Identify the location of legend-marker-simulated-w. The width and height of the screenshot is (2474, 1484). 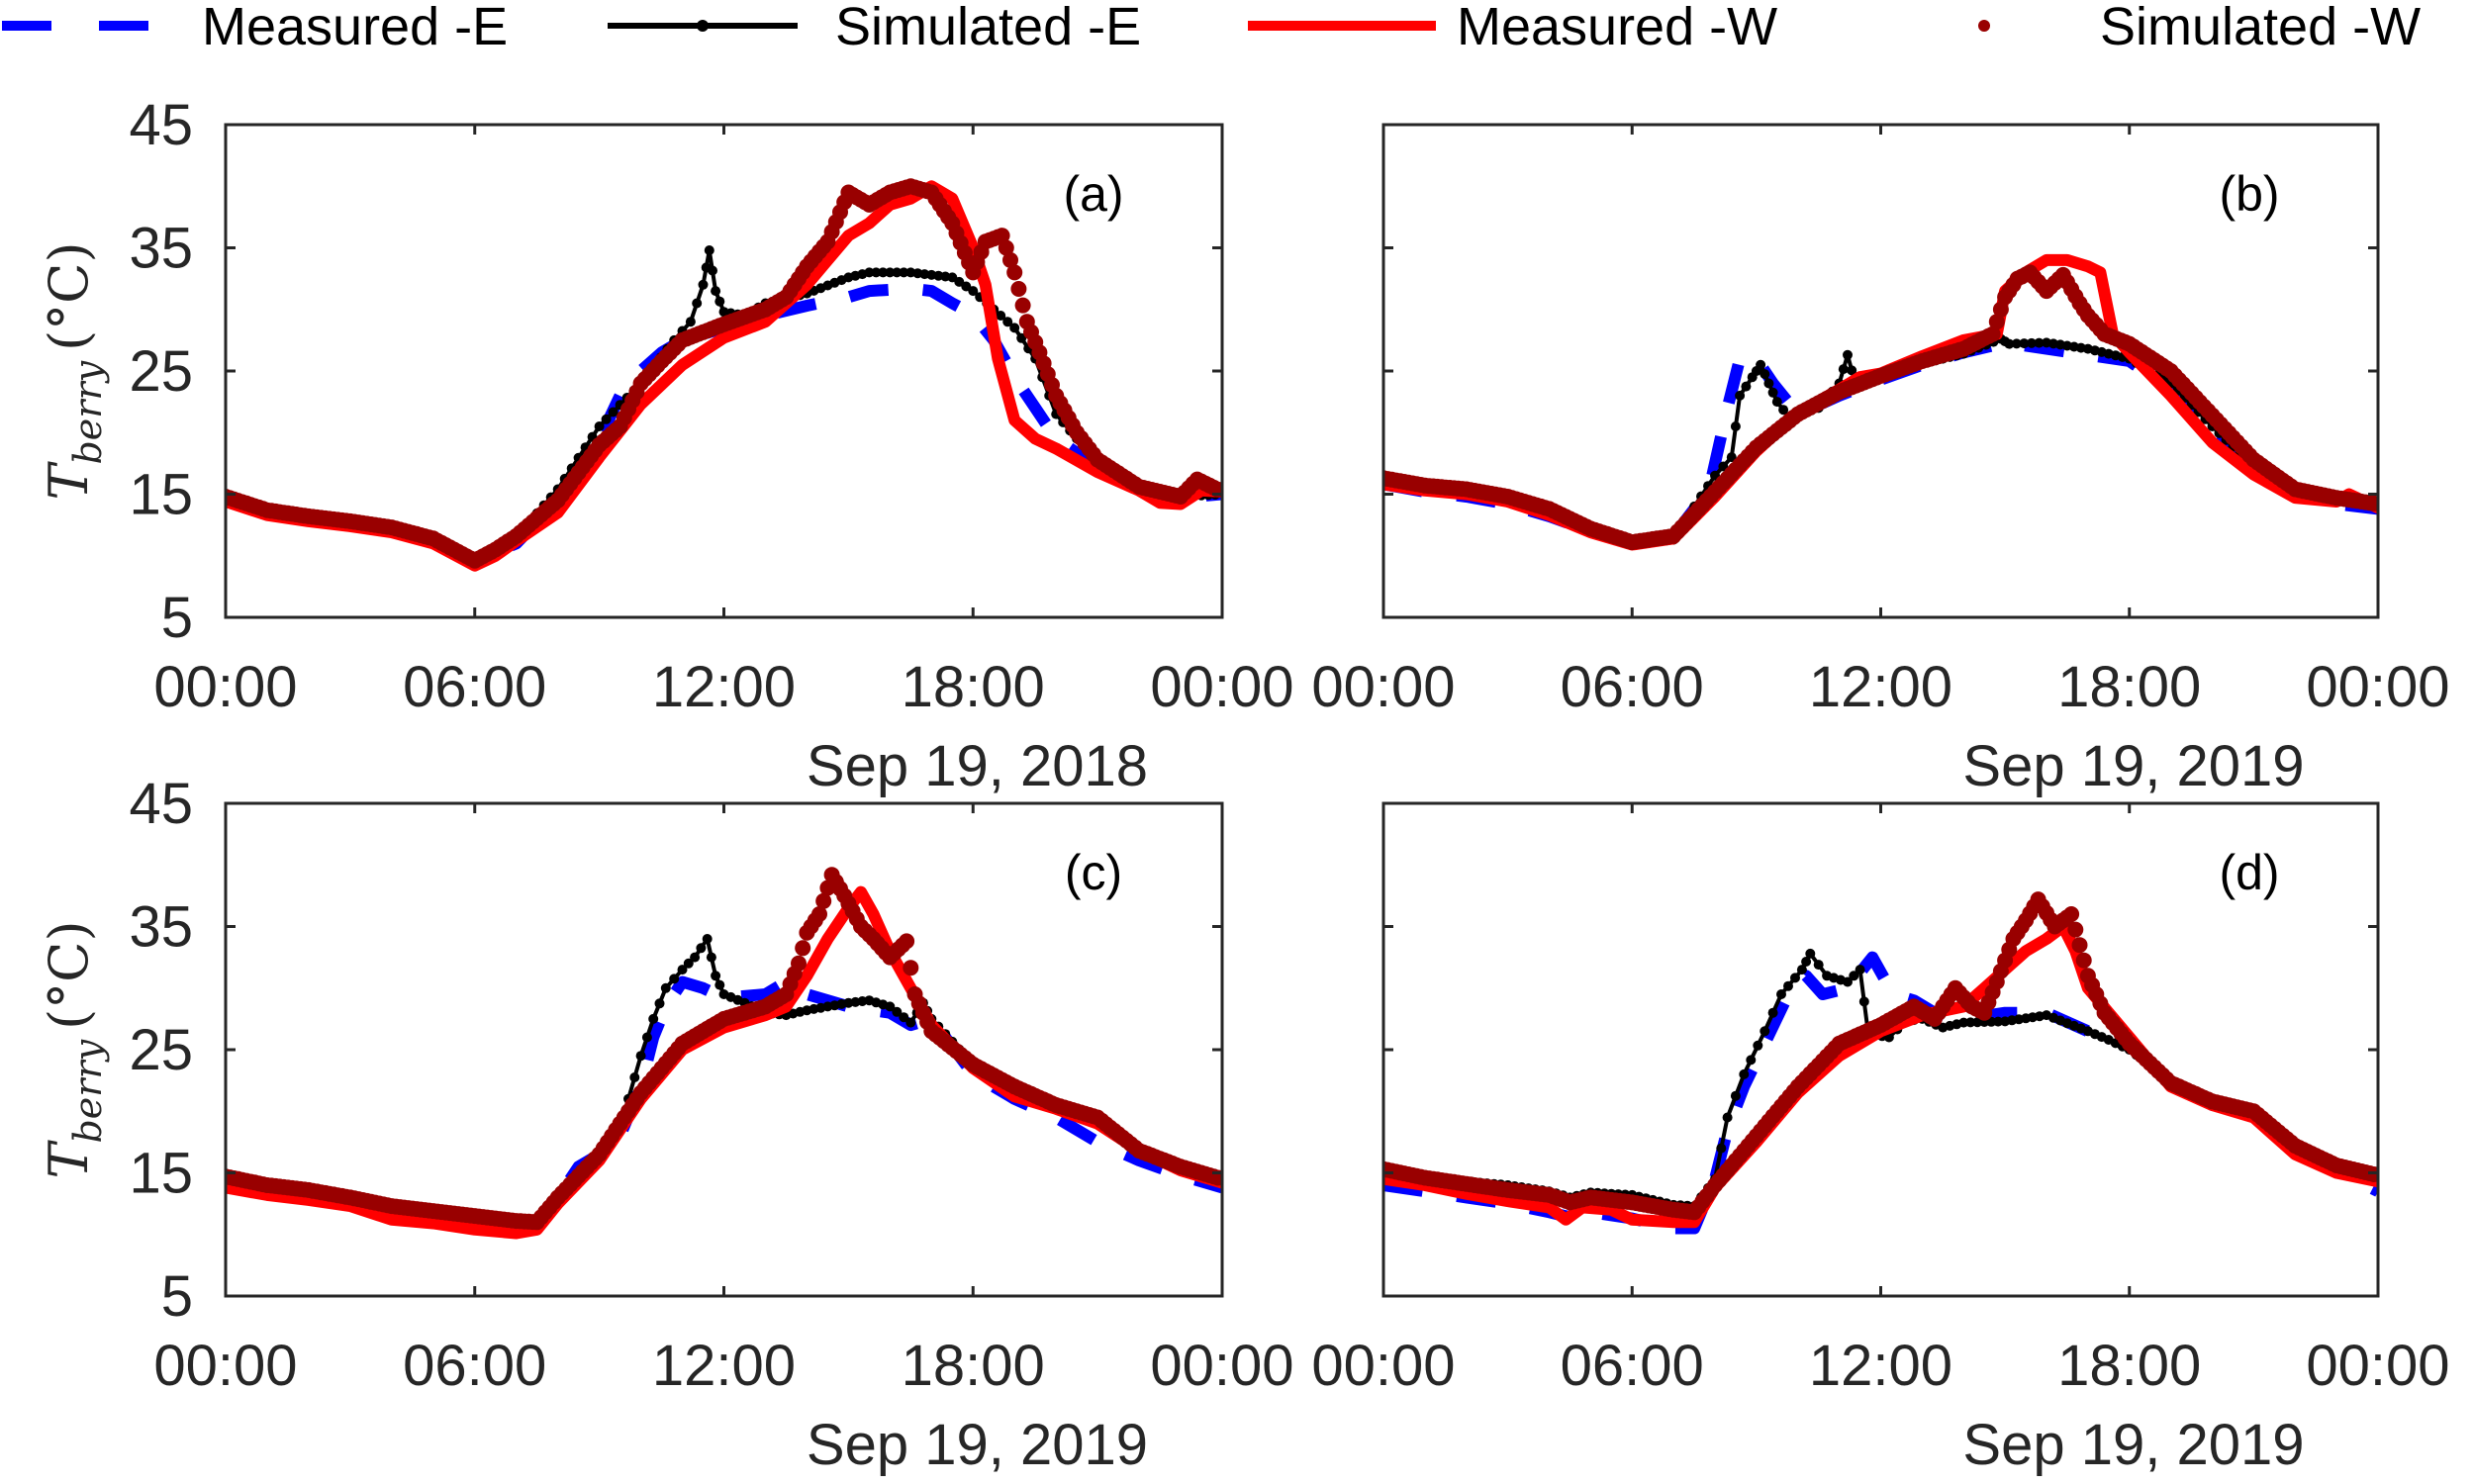
(1984, 26).